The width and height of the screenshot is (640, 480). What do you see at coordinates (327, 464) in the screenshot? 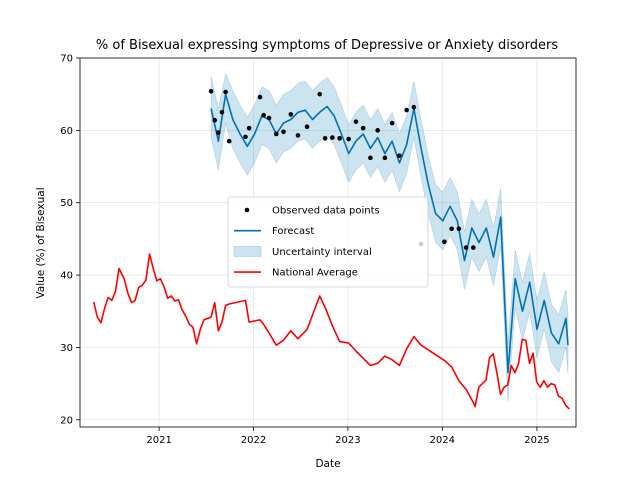
I see `x-axis-label: Date` at bounding box center [327, 464].